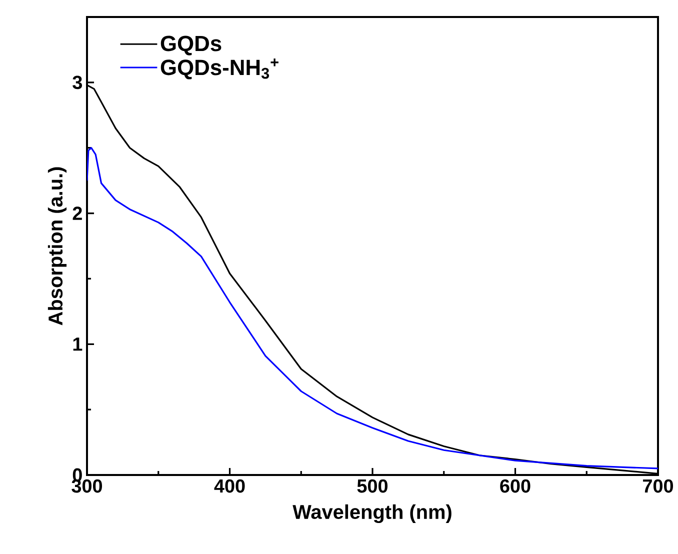 The width and height of the screenshot is (678, 554). What do you see at coordinates (77, 213) in the screenshot?
I see `y-tick-label: 2` at bounding box center [77, 213].